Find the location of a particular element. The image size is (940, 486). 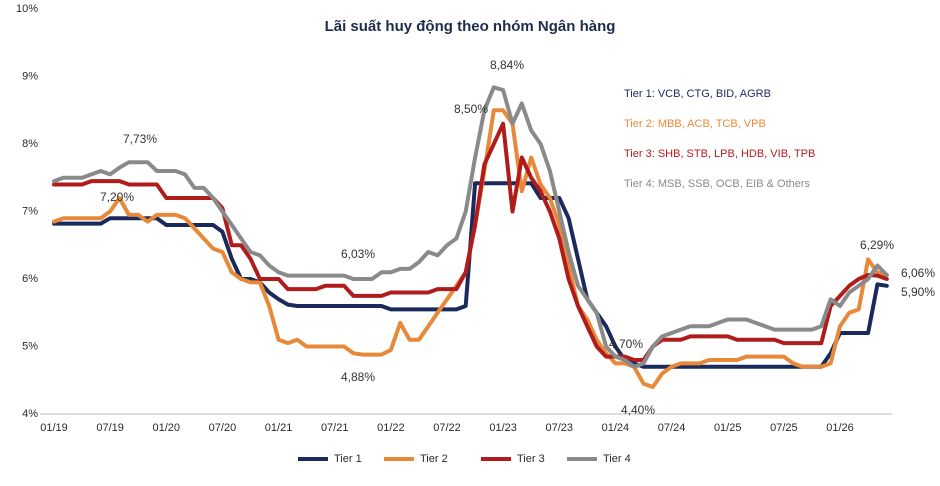

x-tick-label: 07/22 is located at coordinates (447, 428).